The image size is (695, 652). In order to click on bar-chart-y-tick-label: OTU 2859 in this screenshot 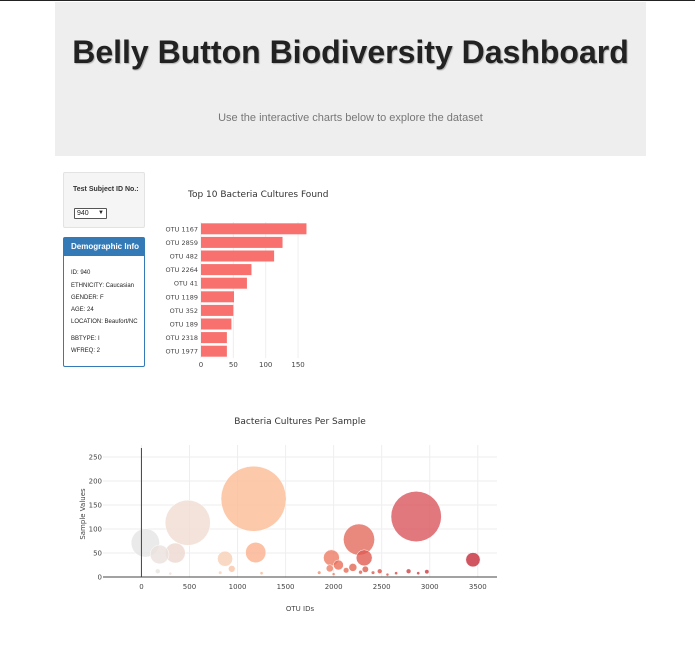, I will do `click(182, 243)`.